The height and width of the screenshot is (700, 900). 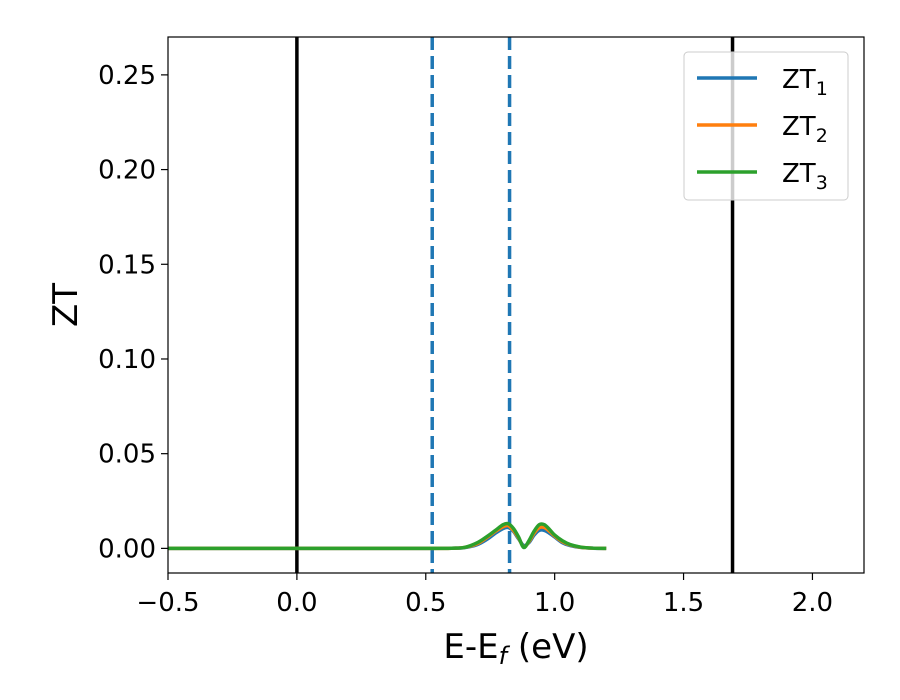 What do you see at coordinates (296, 603) in the screenshot?
I see `x-tick-label-1: 0.0` at bounding box center [296, 603].